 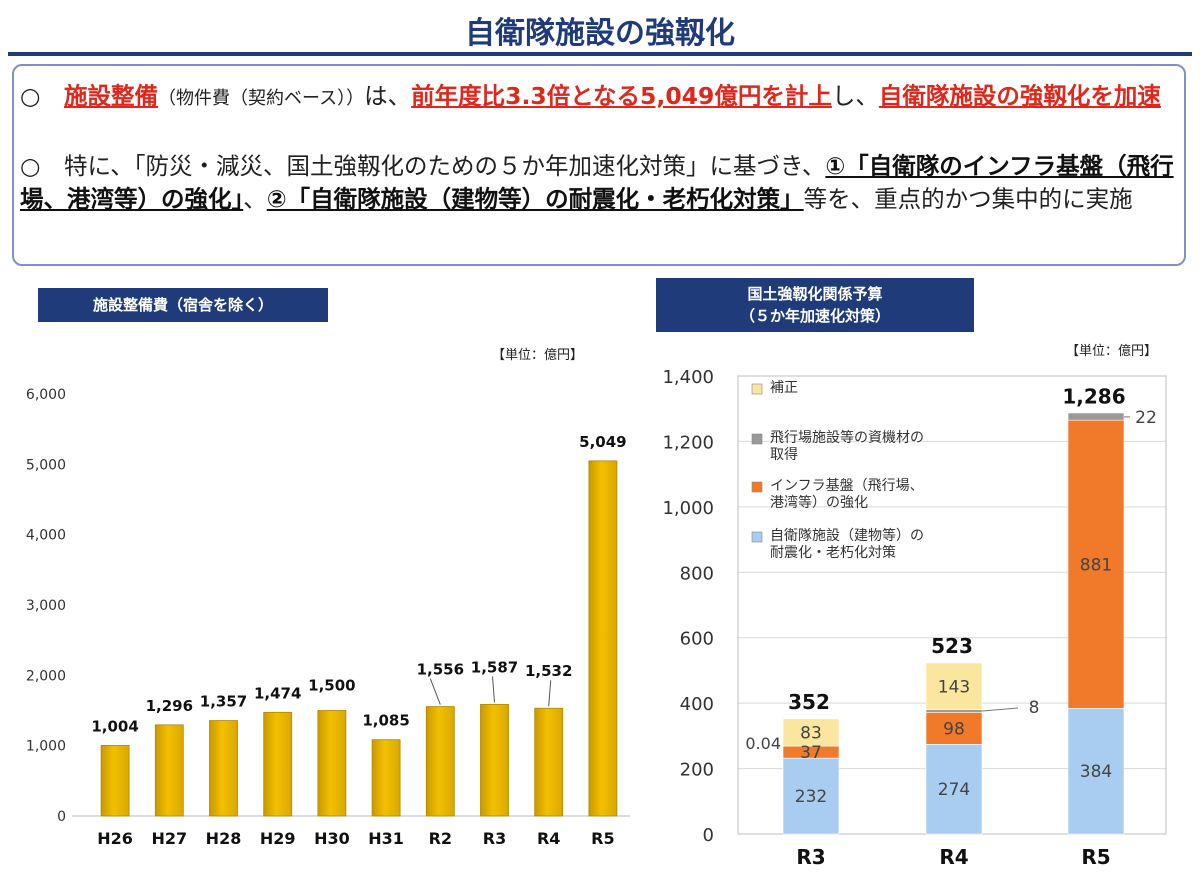 What do you see at coordinates (697, 770) in the screenshot?
I see `y-tick-label: 200` at bounding box center [697, 770].